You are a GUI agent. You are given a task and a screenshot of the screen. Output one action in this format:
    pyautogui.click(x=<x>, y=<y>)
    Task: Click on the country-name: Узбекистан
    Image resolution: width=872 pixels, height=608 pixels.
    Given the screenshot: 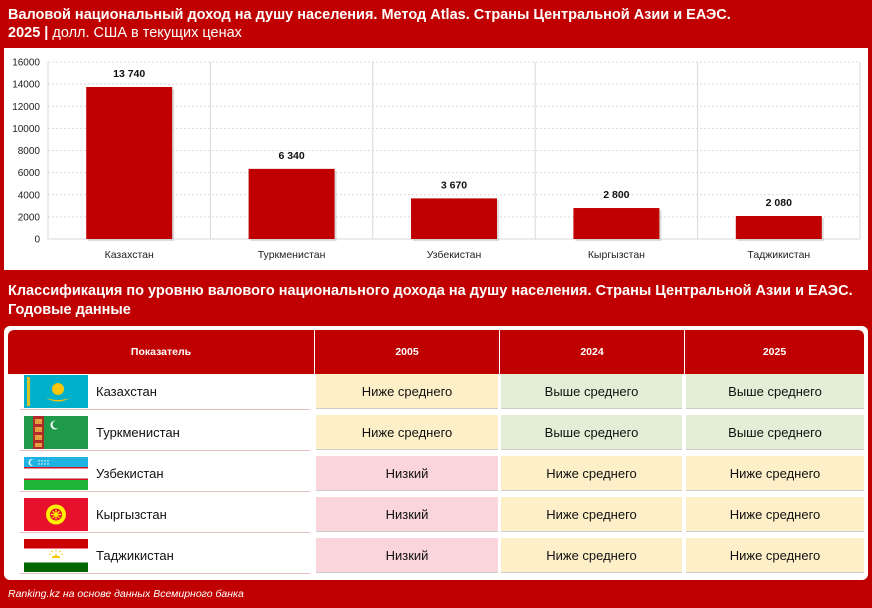 What is the action you would take?
    pyautogui.click(x=130, y=473)
    